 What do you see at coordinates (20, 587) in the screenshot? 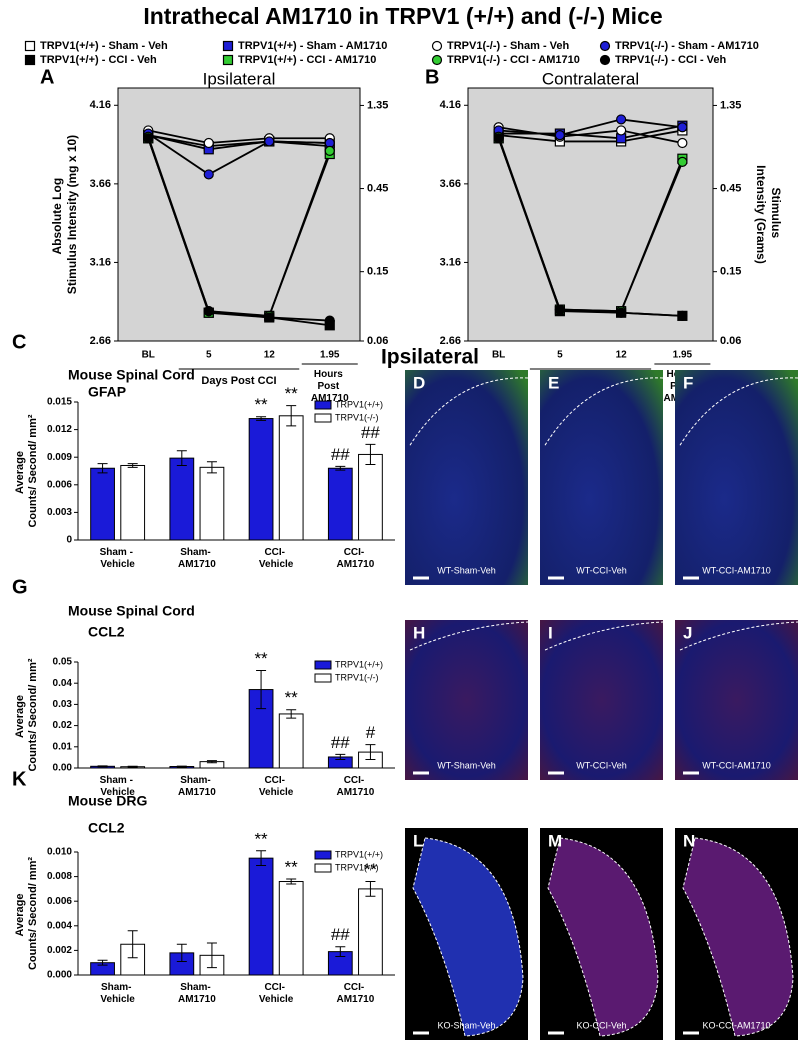
I see `panel-letter: G` at bounding box center [20, 587].